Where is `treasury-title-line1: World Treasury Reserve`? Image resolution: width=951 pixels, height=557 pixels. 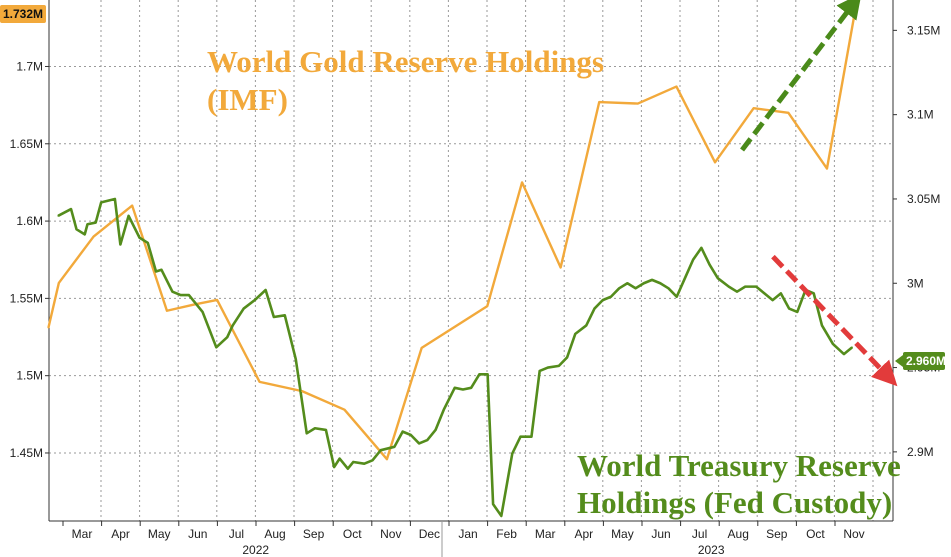 treasury-title-line1: World Treasury Reserve is located at coordinates (739, 465).